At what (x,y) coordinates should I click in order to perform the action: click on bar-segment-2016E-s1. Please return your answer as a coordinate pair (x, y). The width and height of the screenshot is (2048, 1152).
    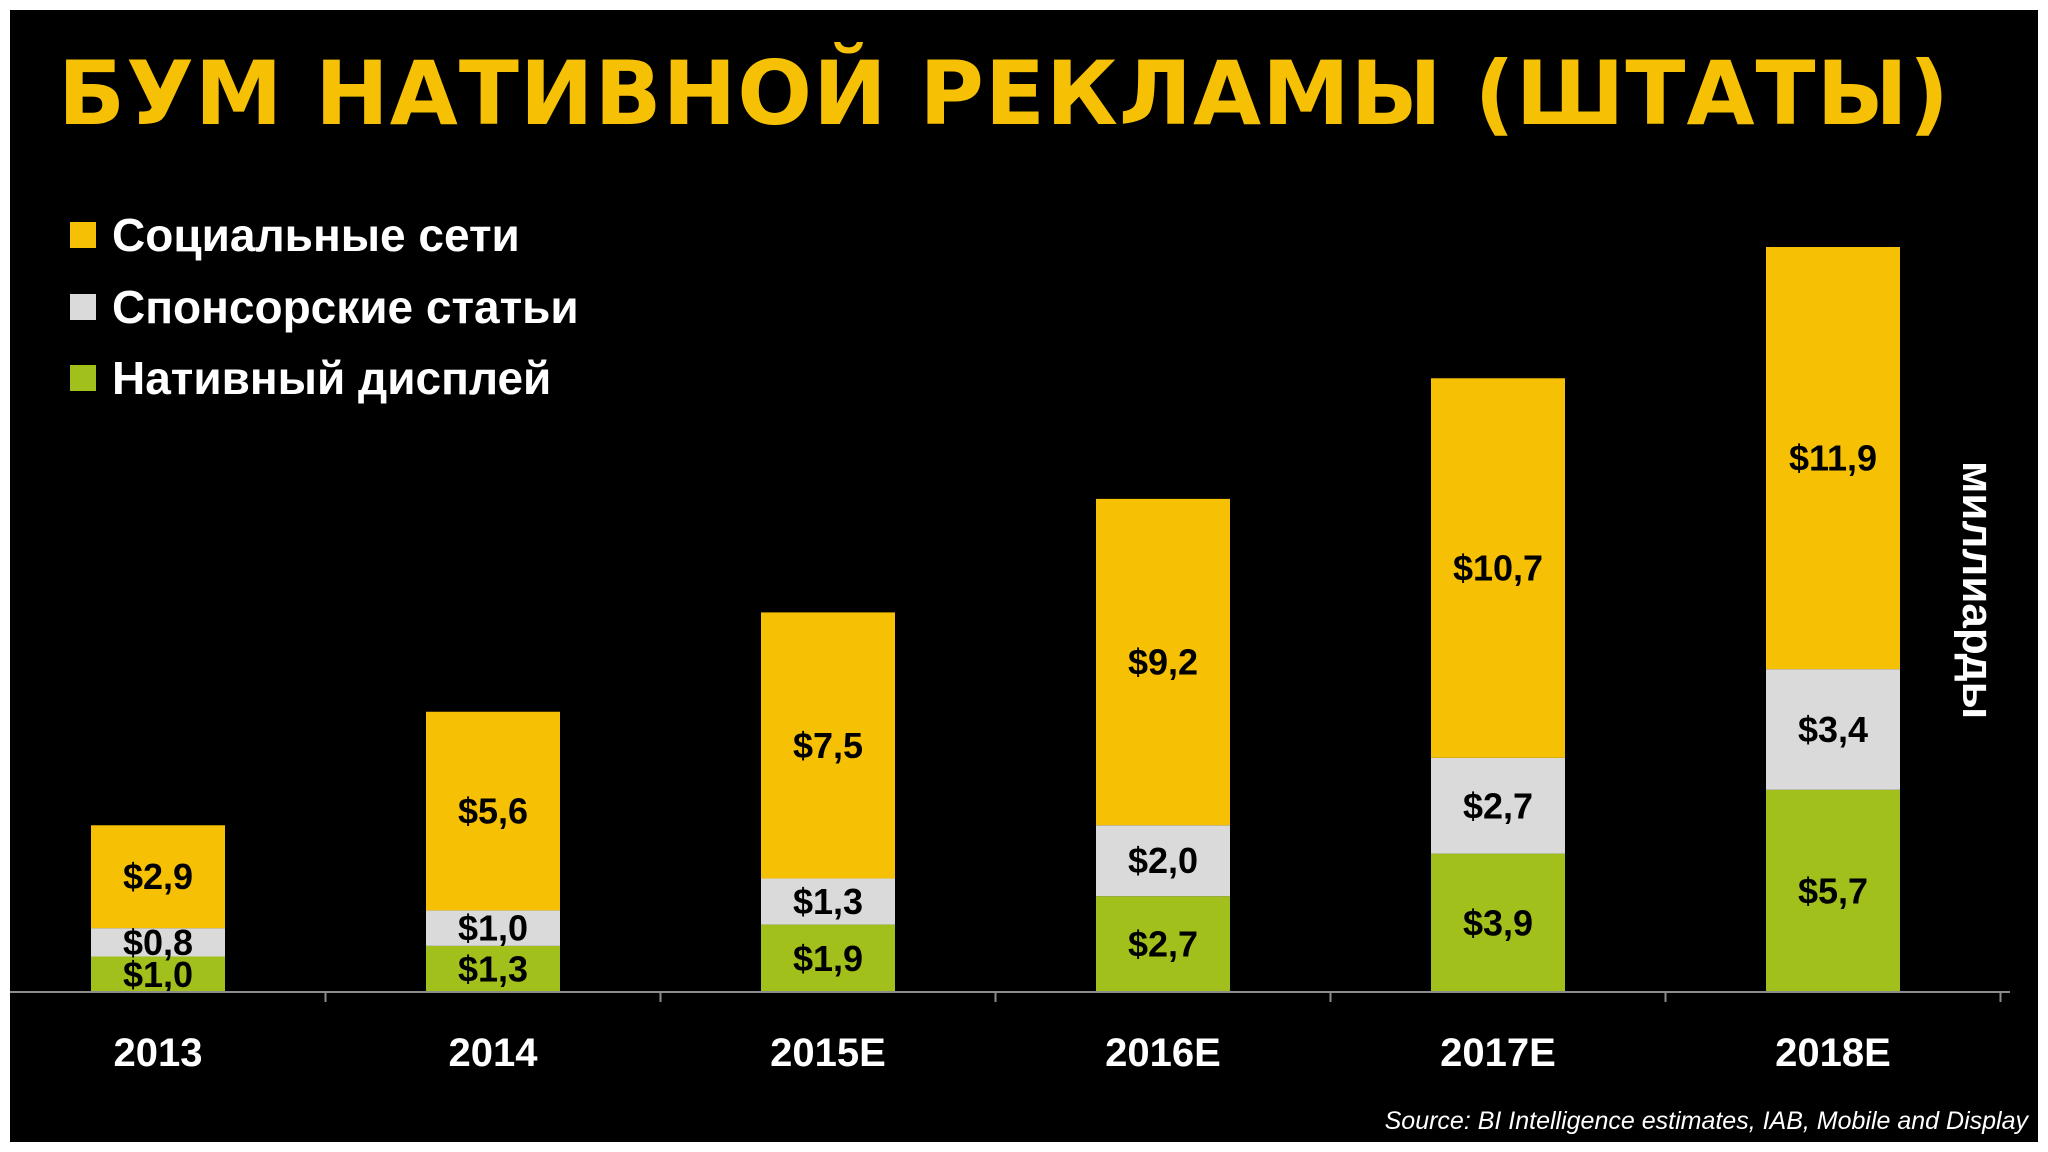
    Looking at the image, I should click on (1163, 861).